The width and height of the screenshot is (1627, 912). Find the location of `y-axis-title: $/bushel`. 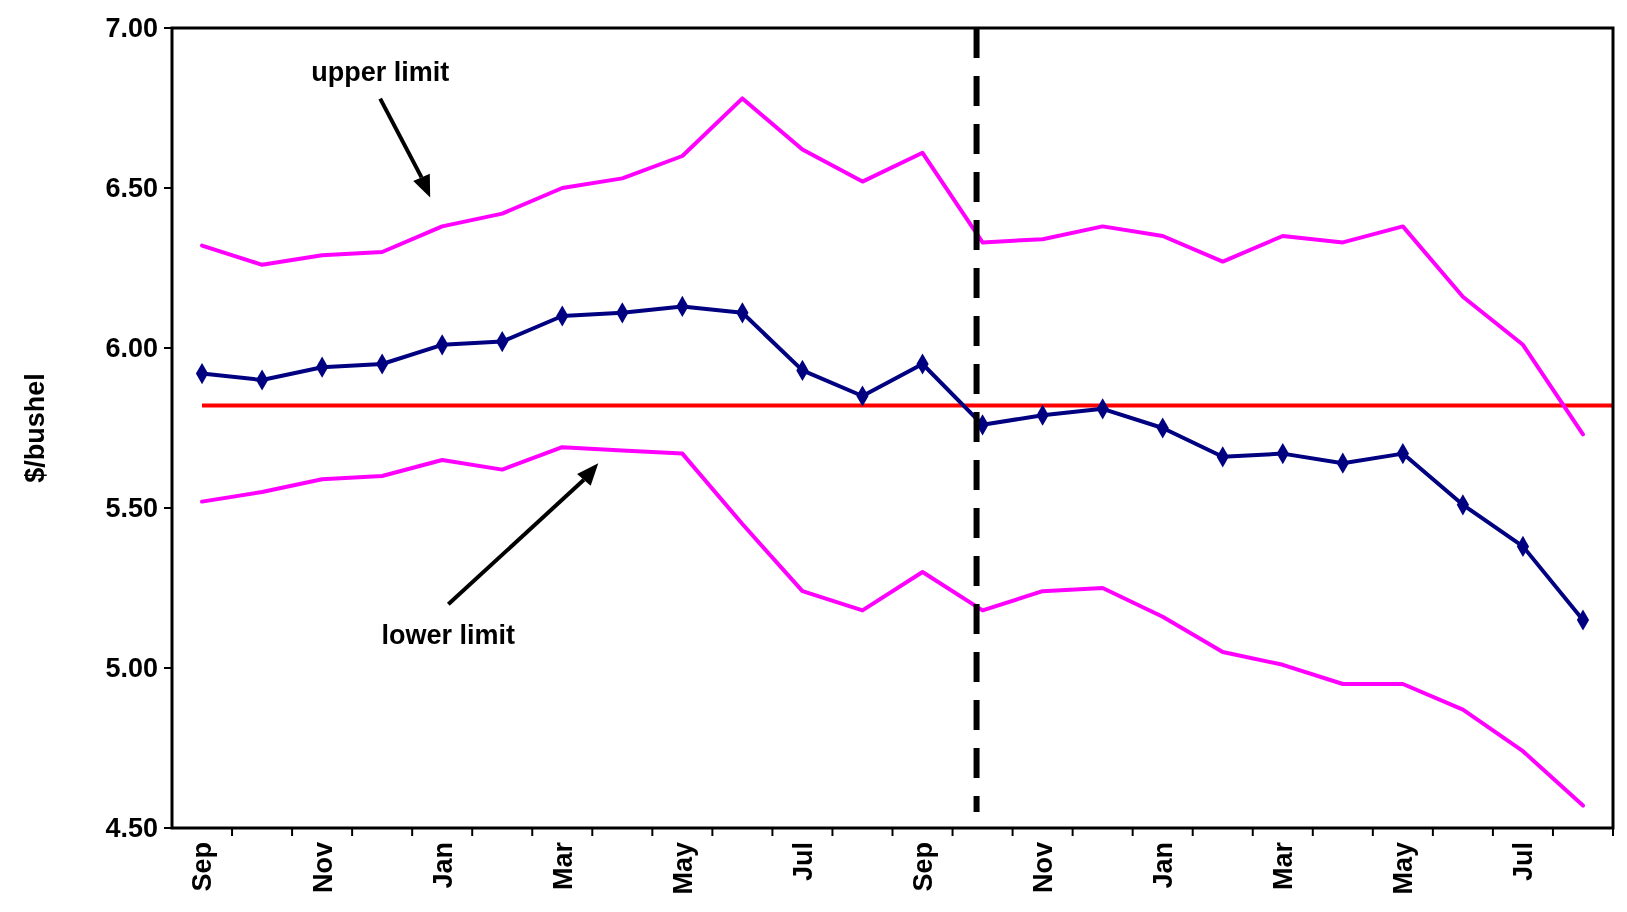

y-axis-title: $/bushel is located at coordinates (35, 428).